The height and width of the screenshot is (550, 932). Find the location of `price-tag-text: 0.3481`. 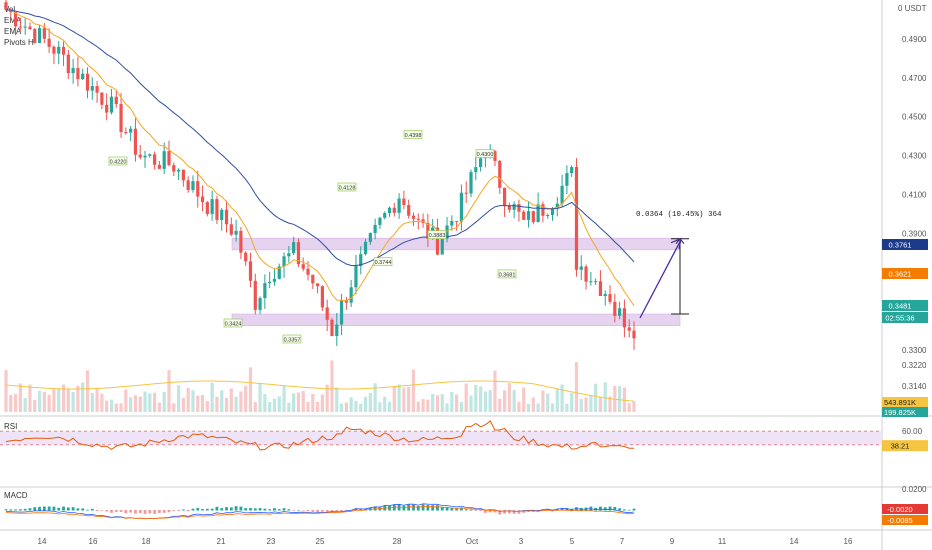

price-tag-text: 0.3481 is located at coordinates (900, 306).